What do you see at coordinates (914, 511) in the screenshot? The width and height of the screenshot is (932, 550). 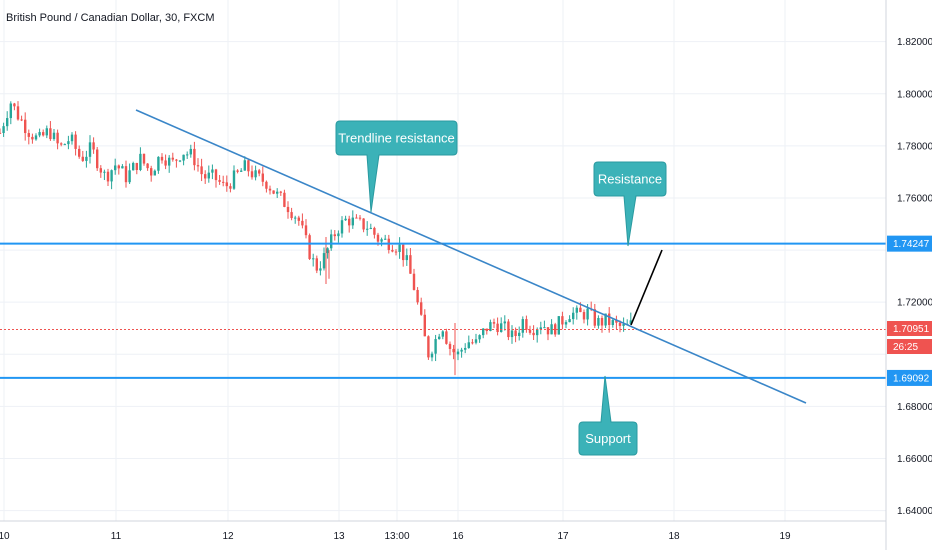 I see `y-tick-label: 1.64000` at bounding box center [914, 511].